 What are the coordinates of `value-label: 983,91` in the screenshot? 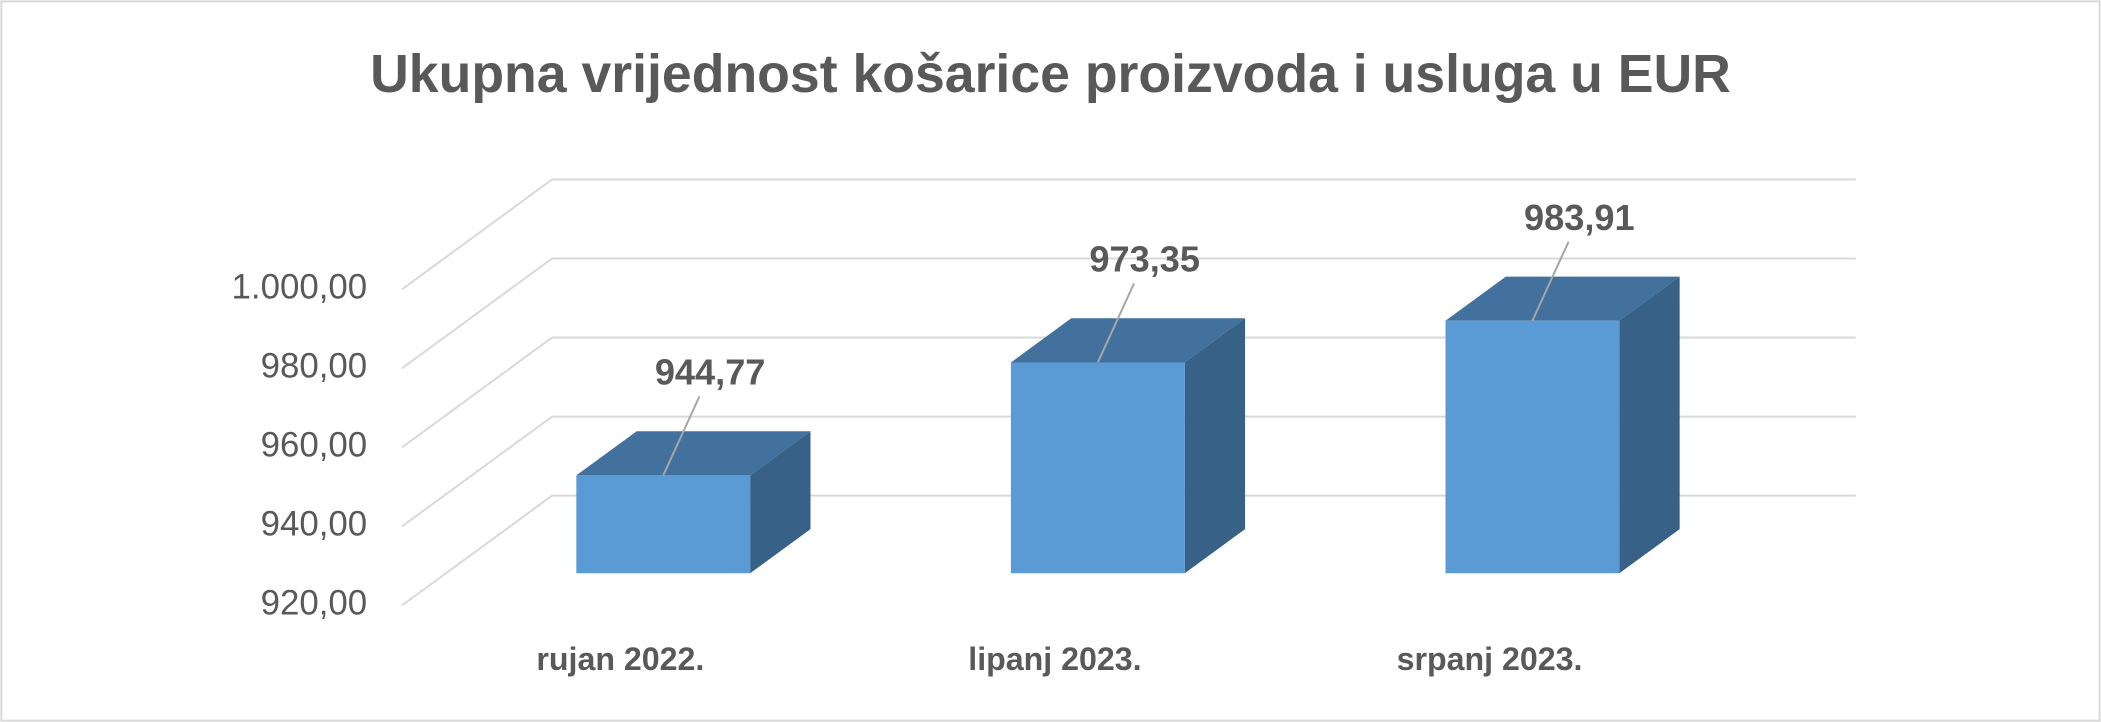 It's located at (1579, 217).